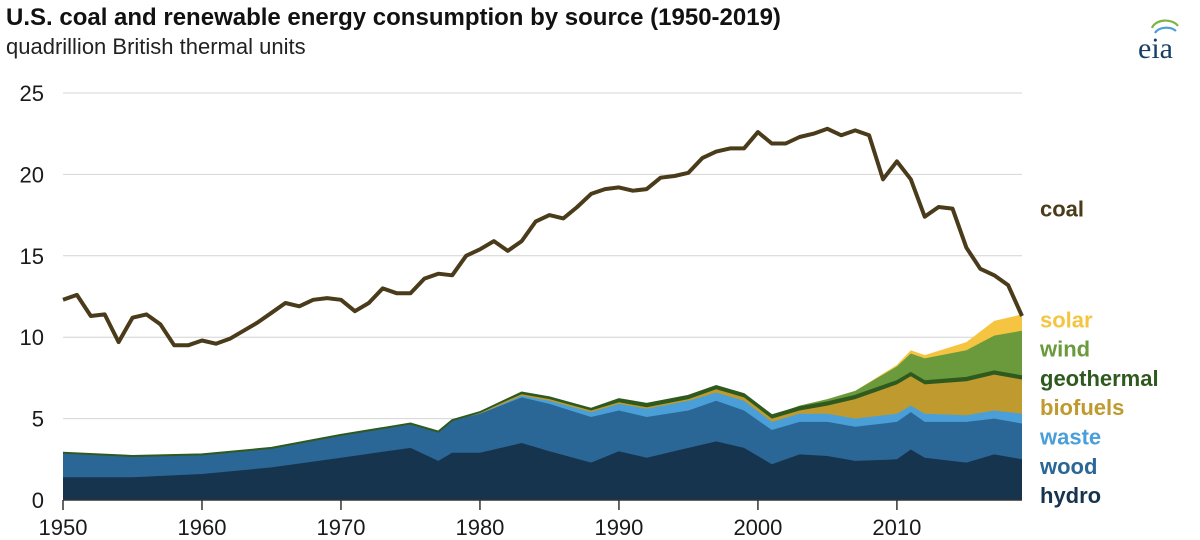 The width and height of the screenshot is (1200, 540). Describe the element at coordinates (38, 500) in the screenshot. I see `y-tick-label-0: 0` at that location.